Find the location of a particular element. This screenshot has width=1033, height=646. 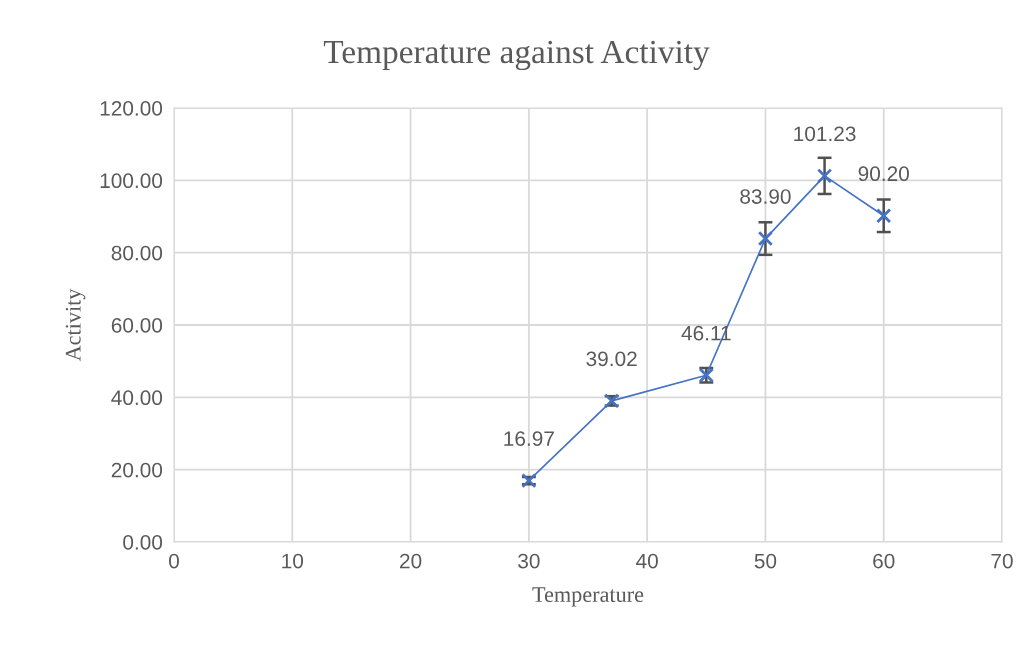

y-tick-label: 80.00 is located at coordinates (137, 253).